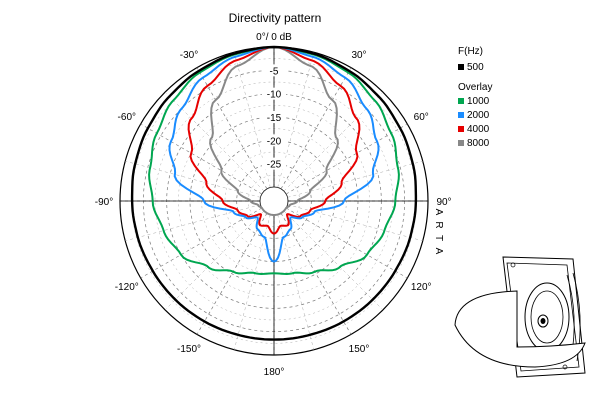 This screenshot has height=405, width=600. I want to click on db-tick-label: -15, so click(274, 118).